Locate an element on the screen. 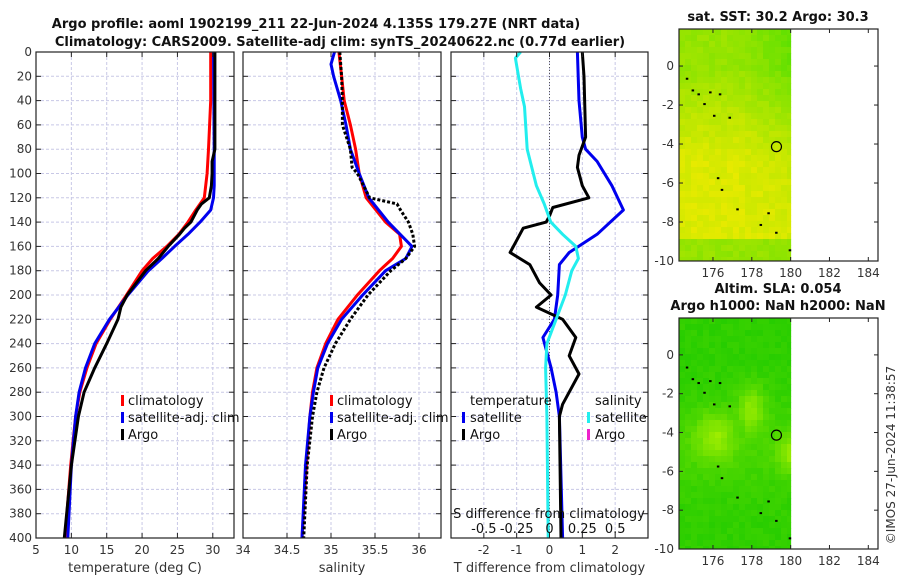 The width and height of the screenshot is (900, 580). y-tick-label: -2 is located at coordinates (668, 105).